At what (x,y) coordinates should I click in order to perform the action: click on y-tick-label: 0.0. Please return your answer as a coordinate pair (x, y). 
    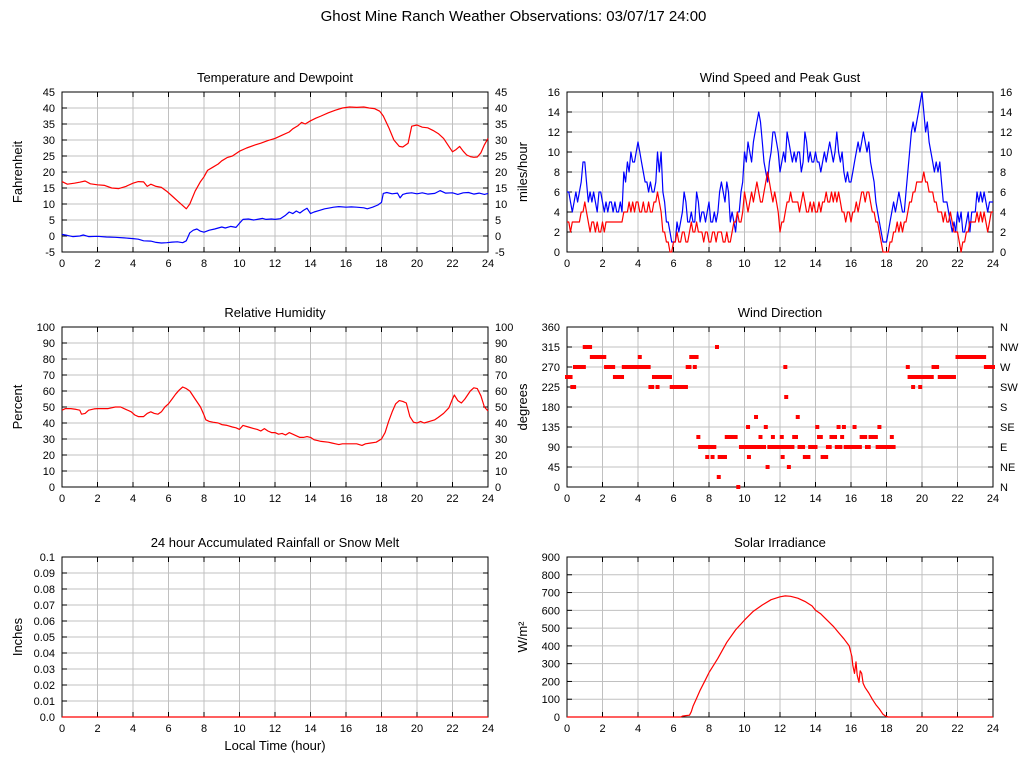
    Looking at the image, I should click on (47, 718).